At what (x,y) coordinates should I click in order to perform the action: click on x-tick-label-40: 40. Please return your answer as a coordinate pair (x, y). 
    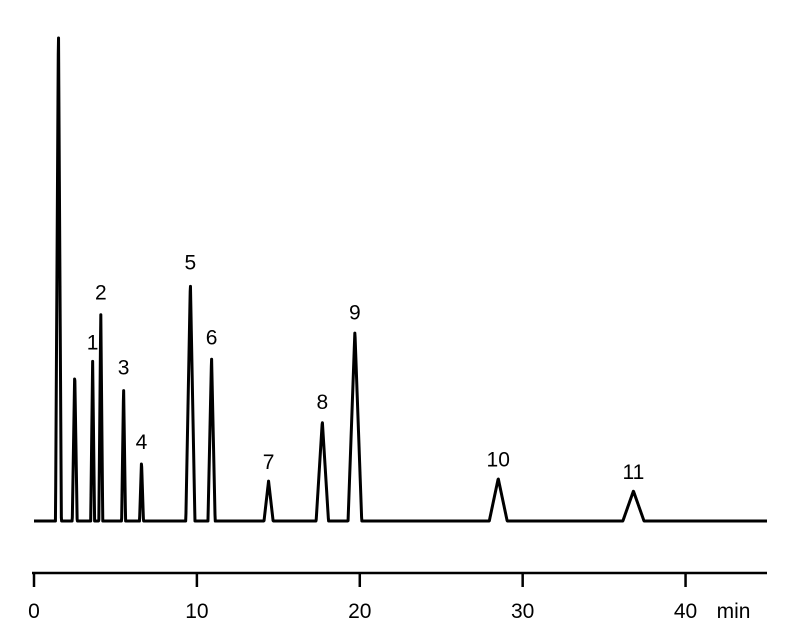
    Looking at the image, I should click on (685, 611).